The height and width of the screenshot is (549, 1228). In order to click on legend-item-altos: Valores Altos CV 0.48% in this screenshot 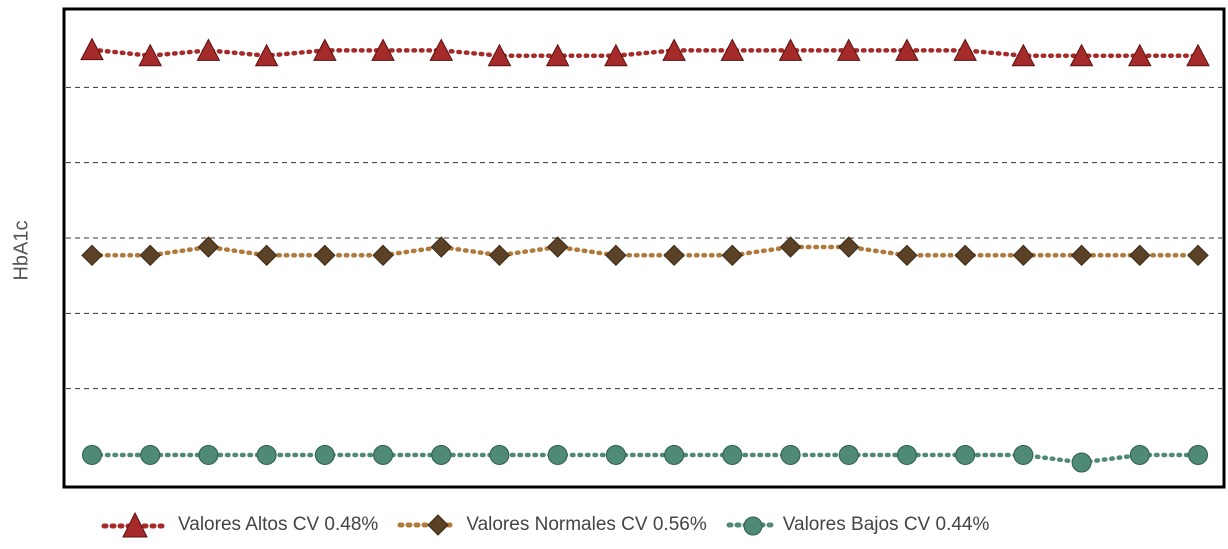, I will do `click(239, 525)`.